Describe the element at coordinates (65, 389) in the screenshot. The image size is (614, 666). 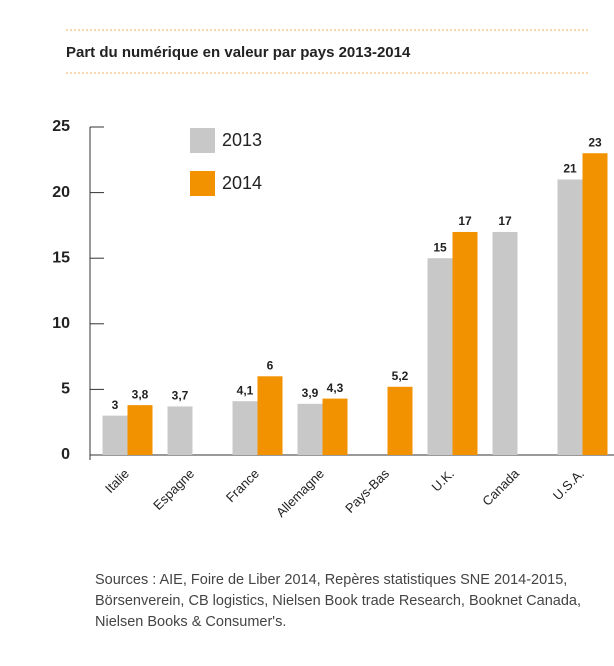
I see `y-tick-label: 5` at that location.